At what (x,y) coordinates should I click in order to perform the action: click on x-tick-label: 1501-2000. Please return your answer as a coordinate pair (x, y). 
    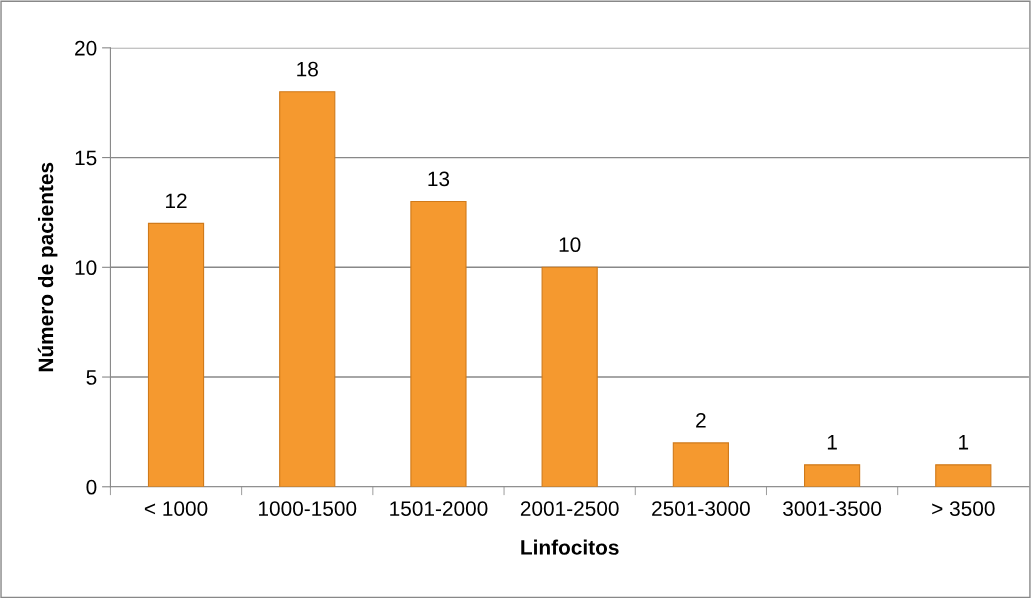
    Looking at the image, I should click on (439, 508).